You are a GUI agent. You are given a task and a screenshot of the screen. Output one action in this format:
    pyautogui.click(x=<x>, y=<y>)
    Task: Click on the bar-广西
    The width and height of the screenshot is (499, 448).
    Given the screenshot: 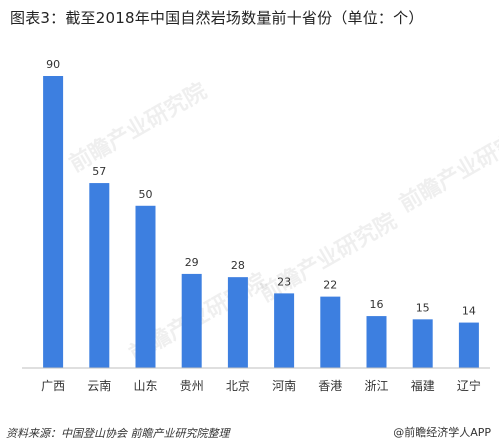 What is the action you would take?
    pyautogui.click(x=53, y=222)
    